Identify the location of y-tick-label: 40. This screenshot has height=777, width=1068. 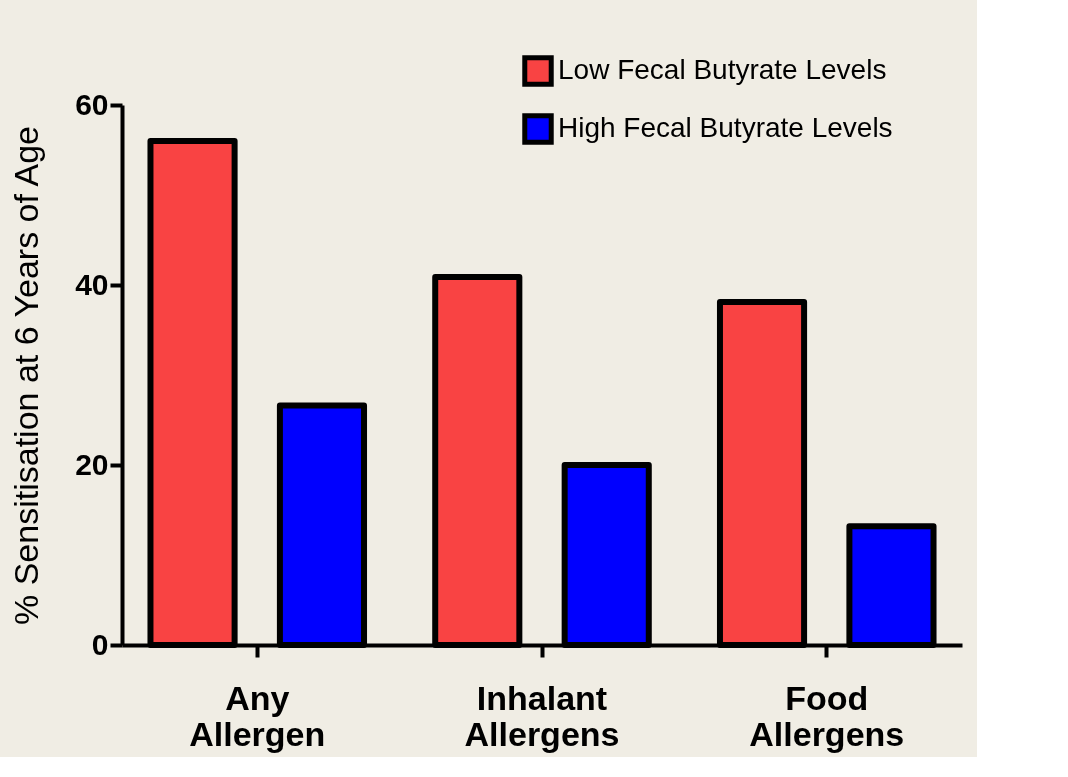
(92, 284).